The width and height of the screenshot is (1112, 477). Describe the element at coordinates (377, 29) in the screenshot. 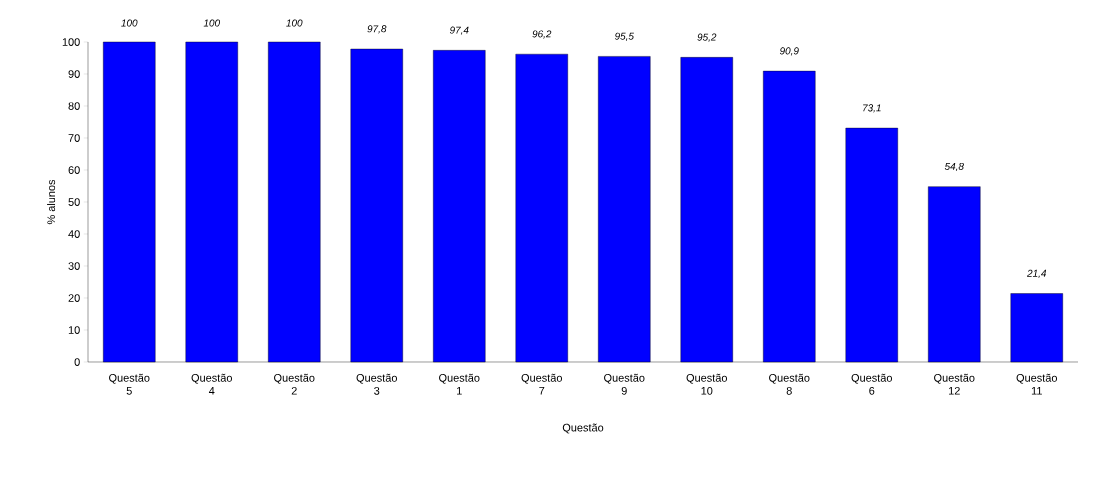

I see `data-label: 97,8` at that location.